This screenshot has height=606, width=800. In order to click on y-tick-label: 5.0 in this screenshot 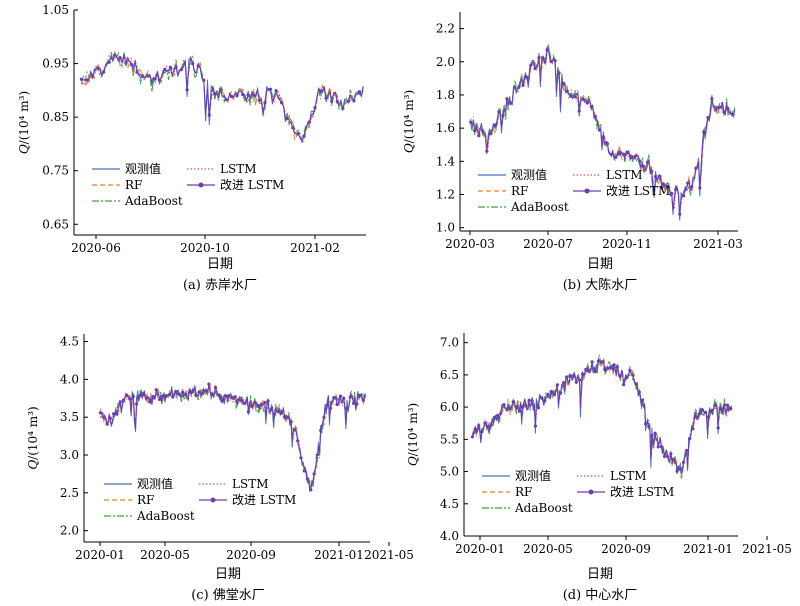, I will do `click(449, 472)`.